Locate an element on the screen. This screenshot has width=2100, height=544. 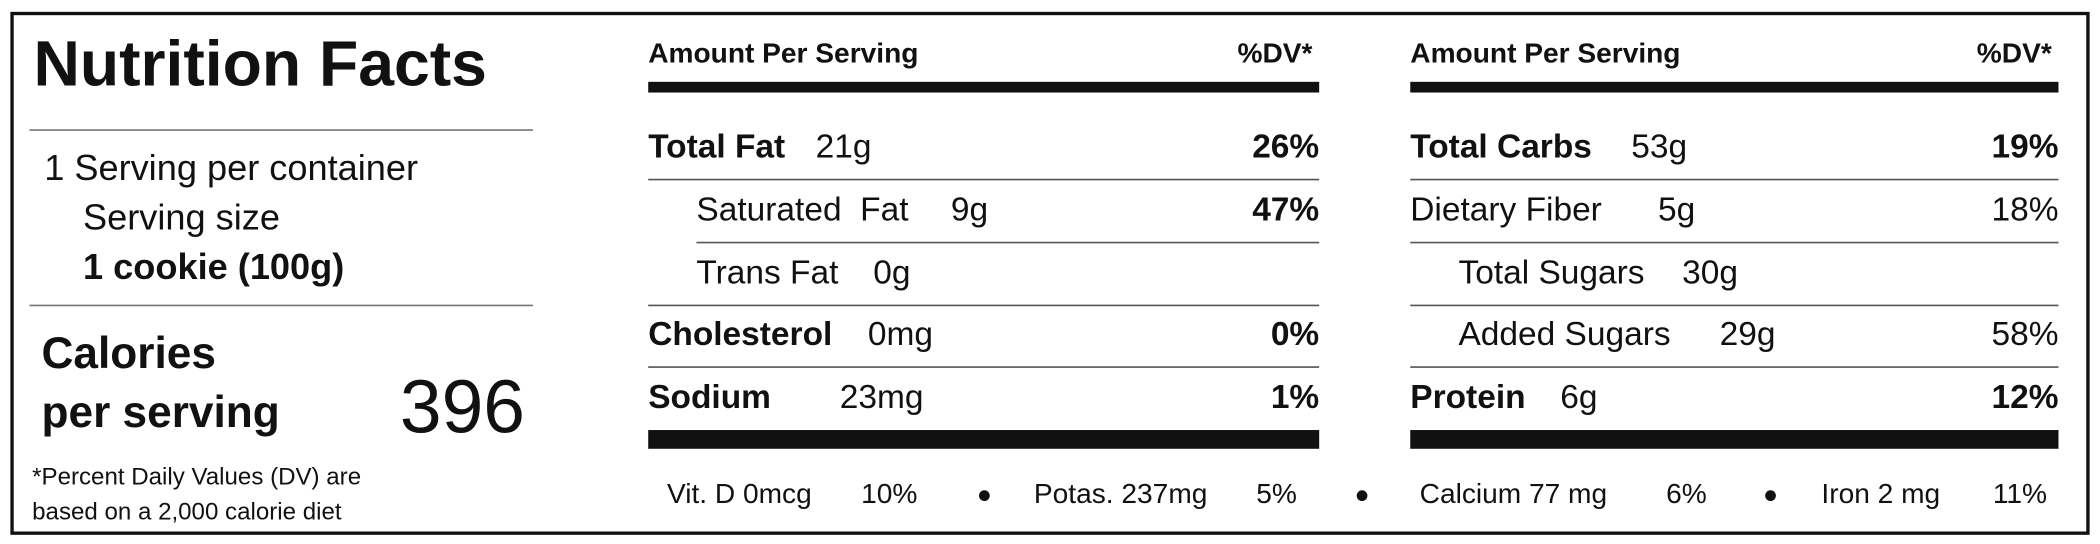
micronutrient-dv: 10% is located at coordinates (889, 493).